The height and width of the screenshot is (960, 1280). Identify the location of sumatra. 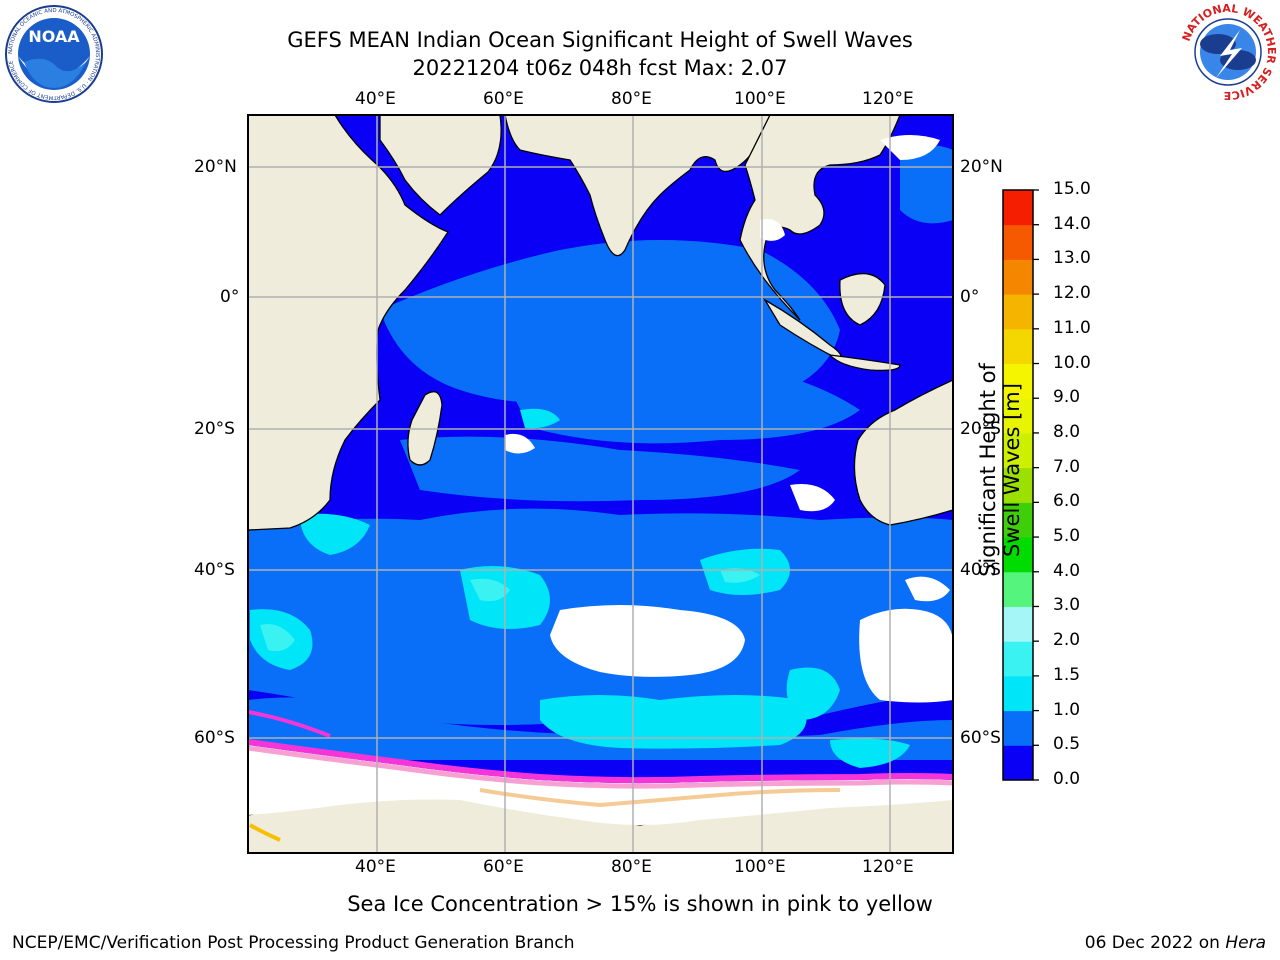
(802, 329).